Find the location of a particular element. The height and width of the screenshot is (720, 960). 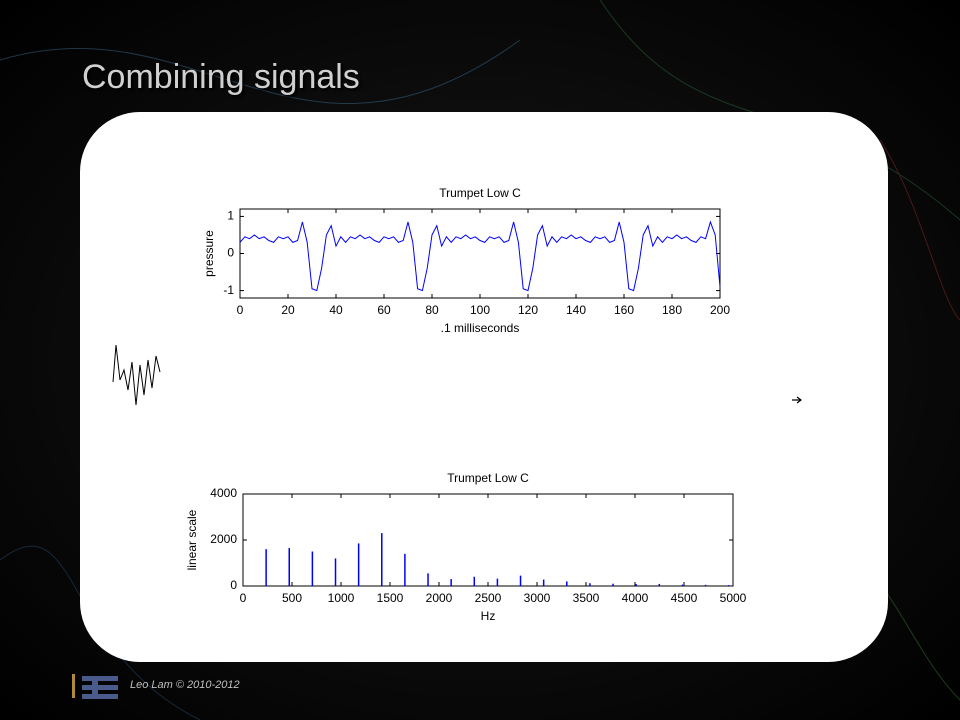

x-tick-label: 160 is located at coordinates (624, 310).